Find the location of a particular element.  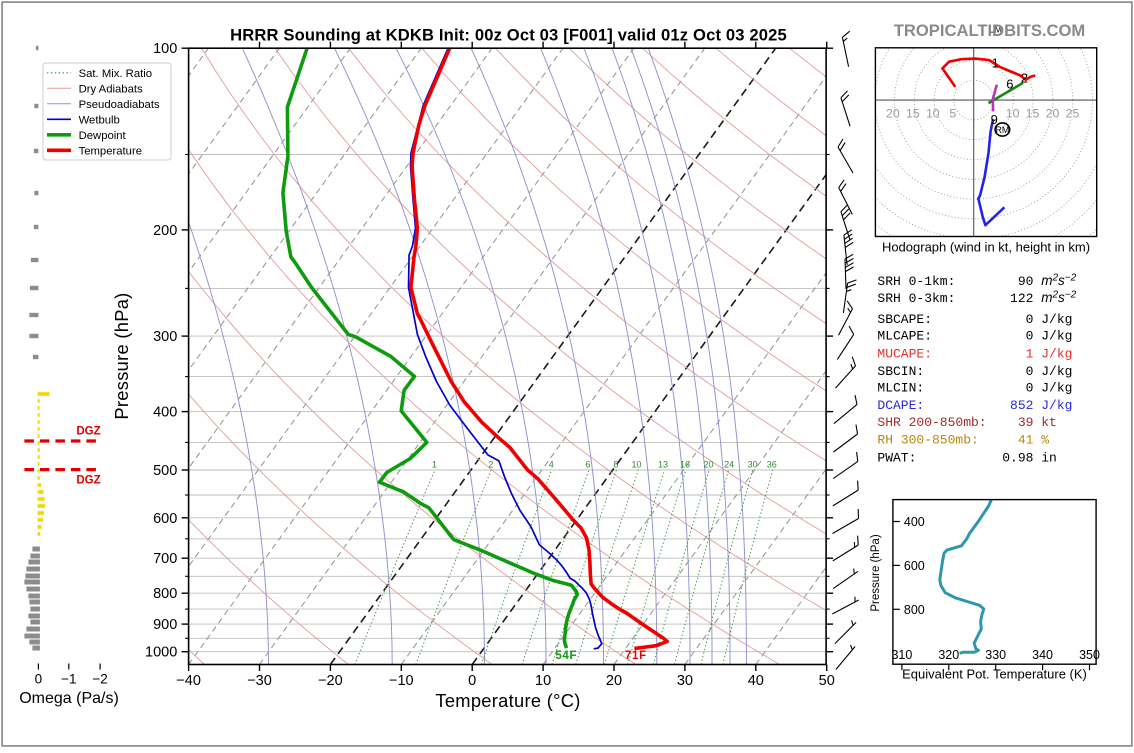

svg-text: 54F is located at coordinates (566, 656).